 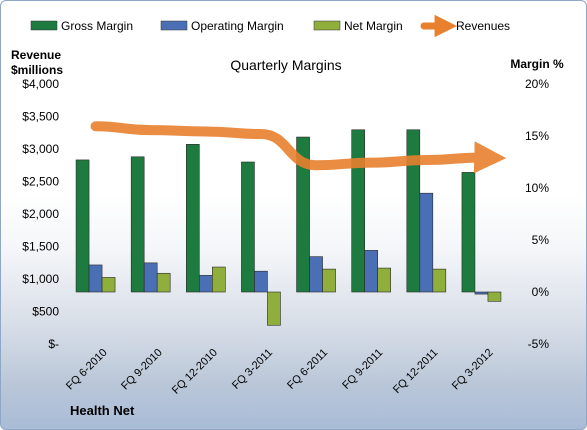 I want to click on x-tick-label: FQ 9-2010, so click(x=142, y=370).